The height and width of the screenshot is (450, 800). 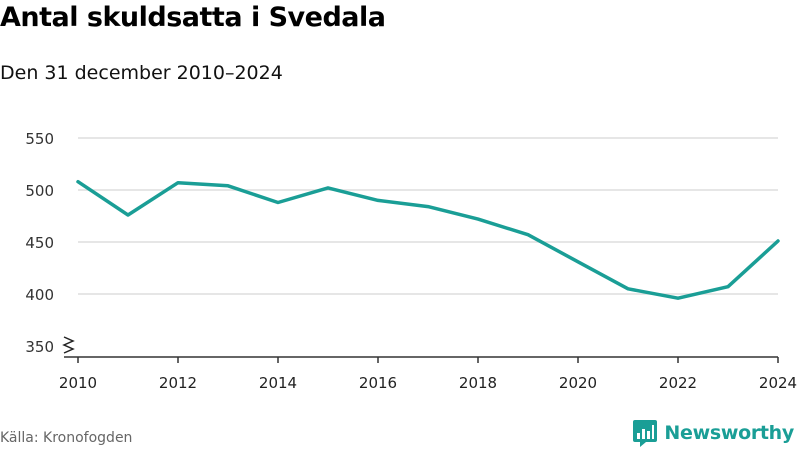 I want to click on x-tick-label-2016: 2016, so click(x=378, y=383).